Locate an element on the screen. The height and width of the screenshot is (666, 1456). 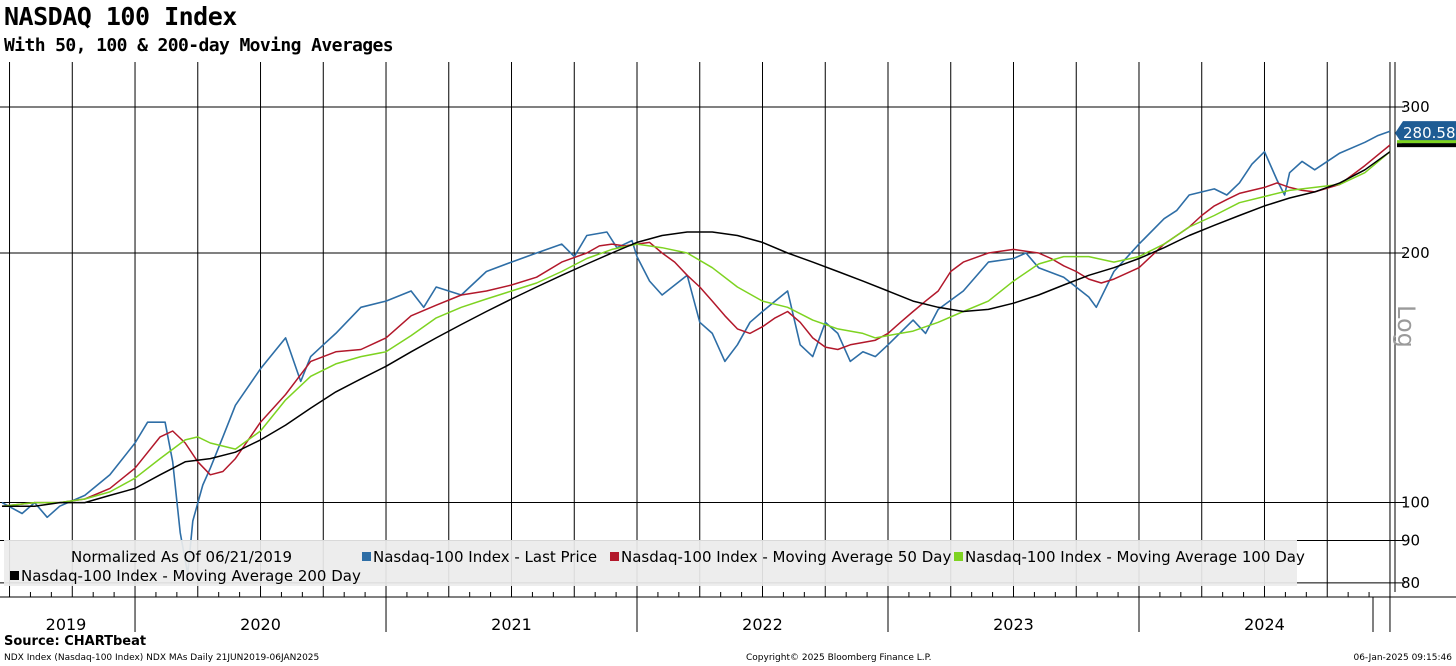
x-tick-label: 2020 is located at coordinates (260, 624).